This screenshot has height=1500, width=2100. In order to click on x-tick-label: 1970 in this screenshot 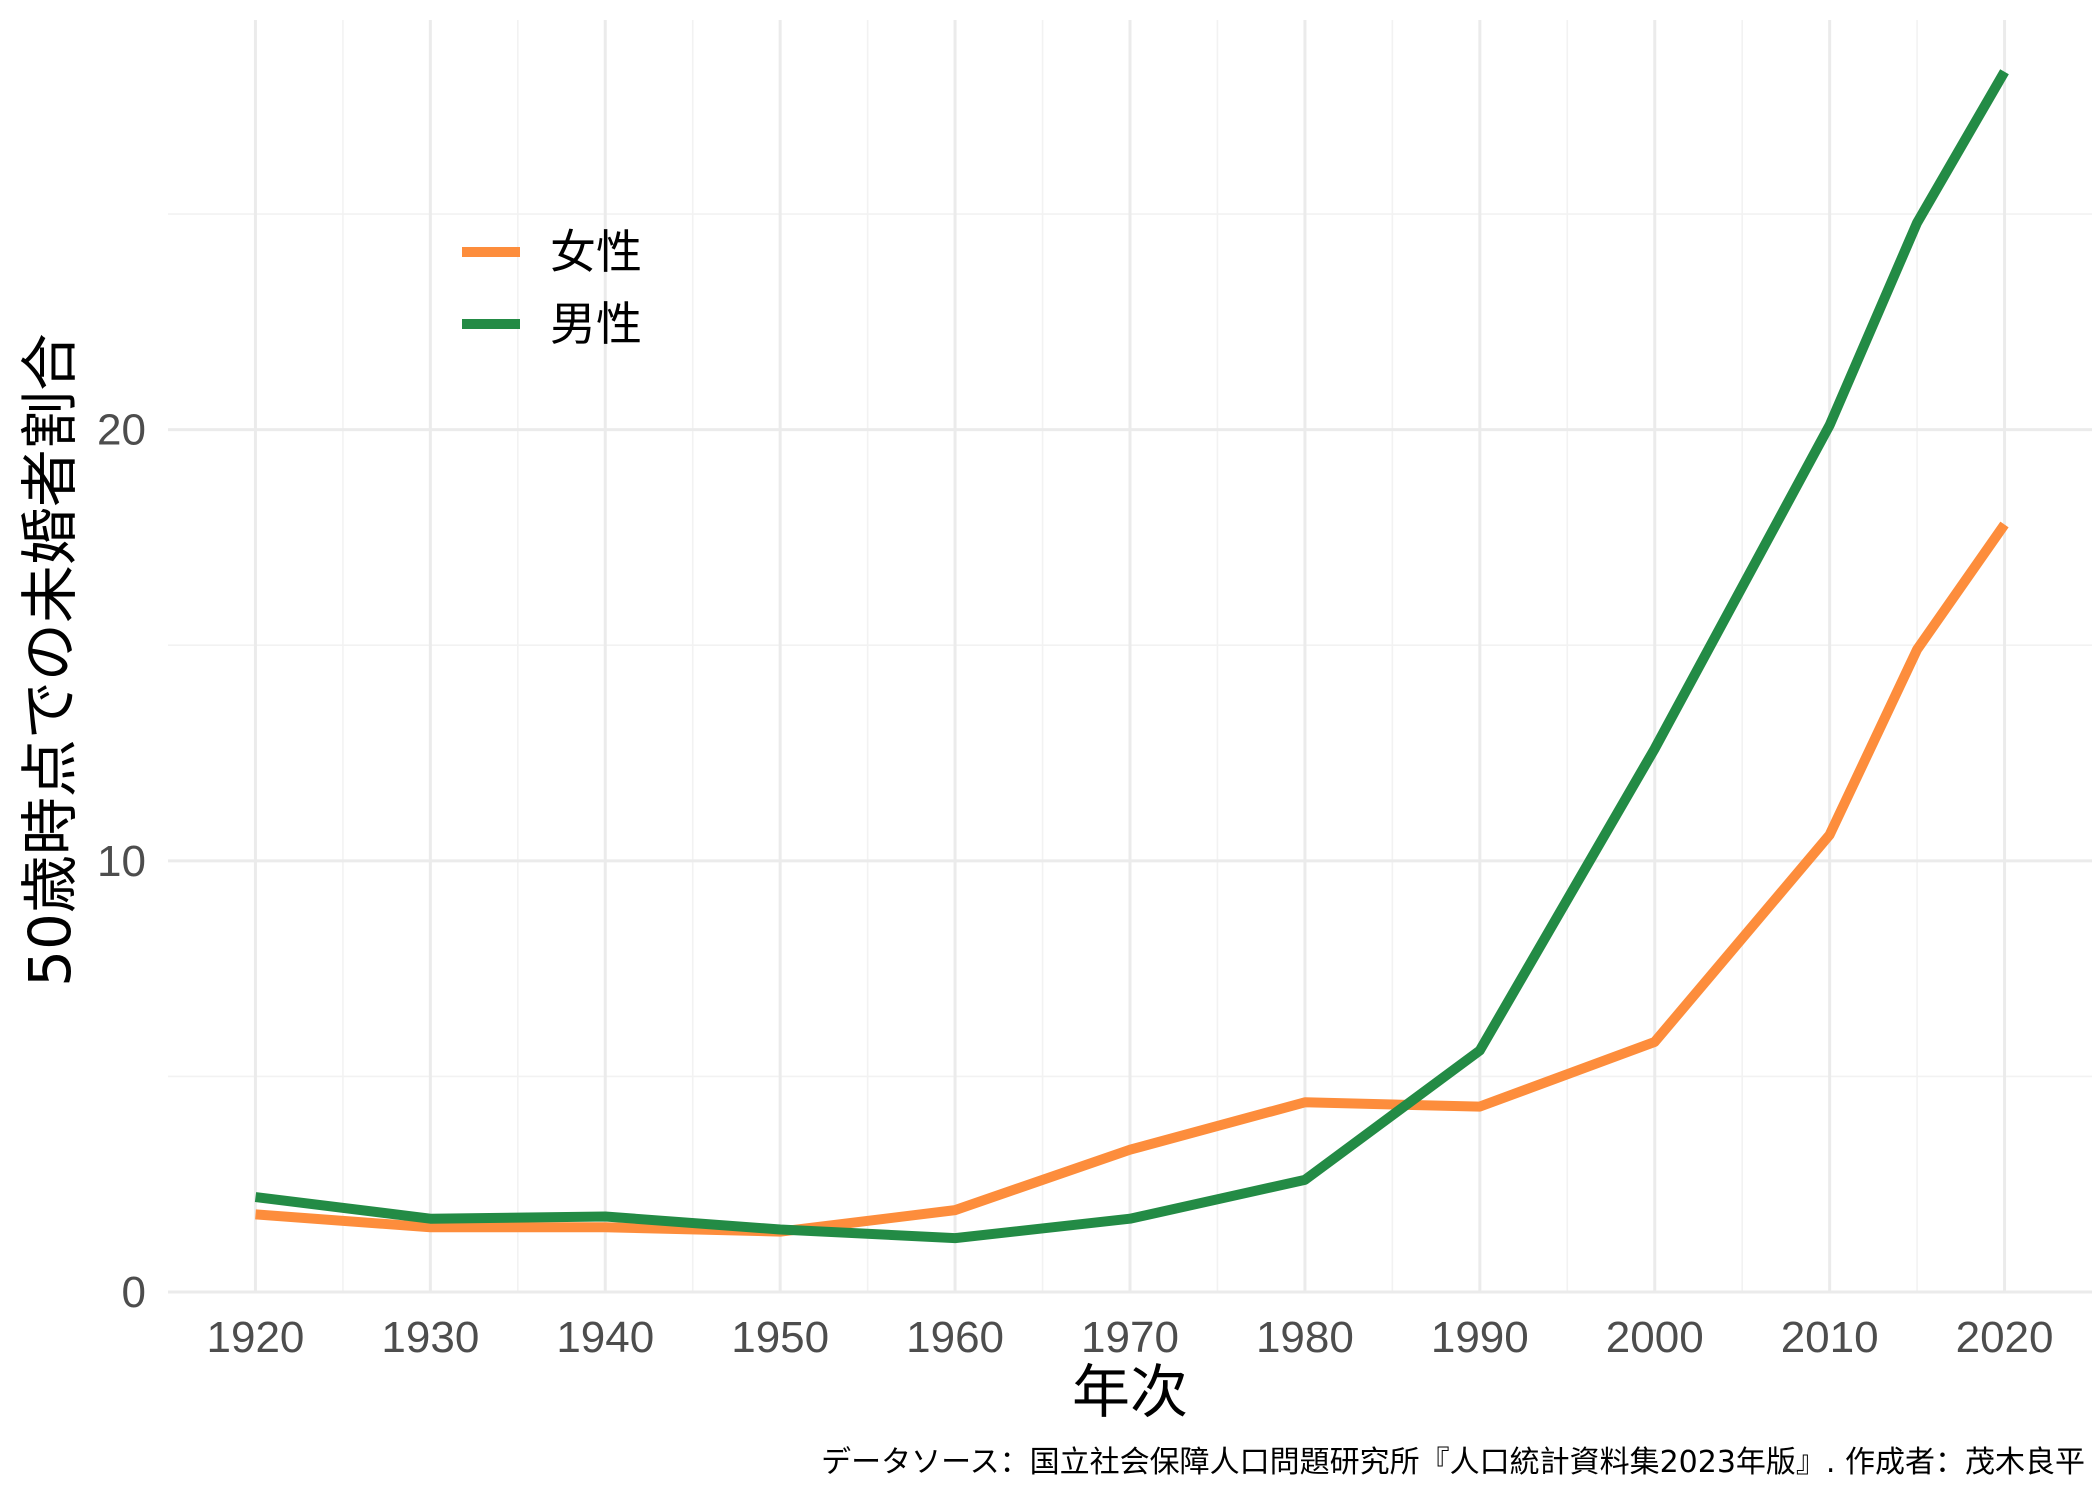, I will do `click(1130, 1337)`.